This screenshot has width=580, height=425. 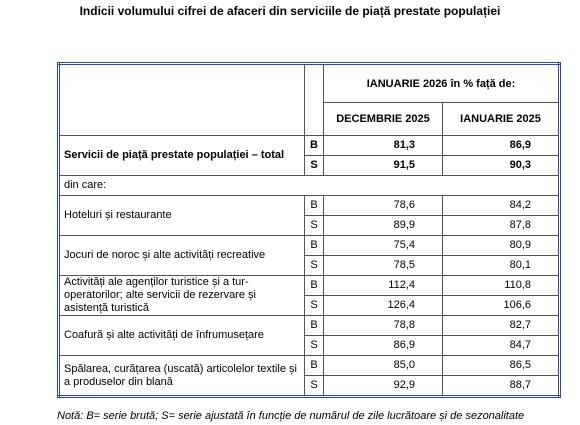 I want to click on value-cell: 78,5, so click(x=383, y=265).